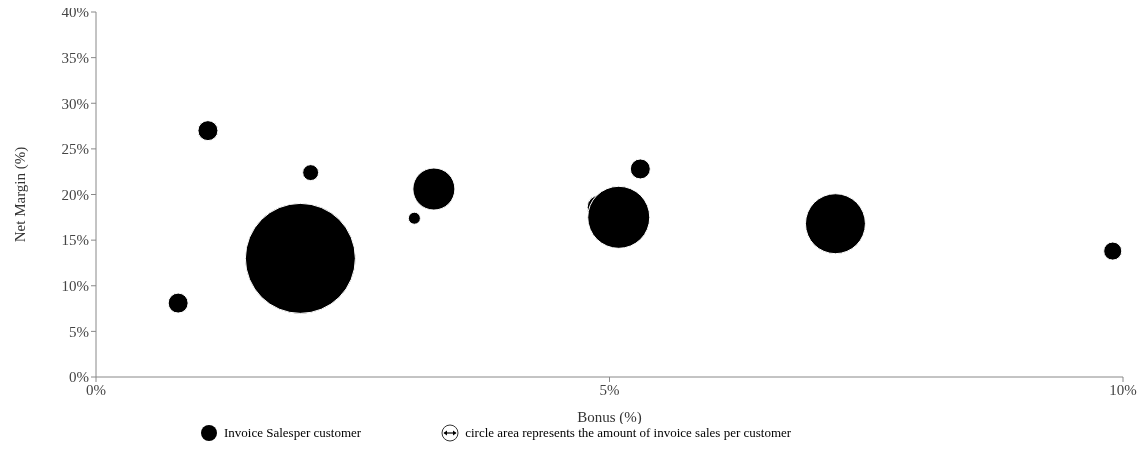  Describe the element at coordinates (293, 433) in the screenshot. I see `legend-label: Invoice Salesper customer` at that location.